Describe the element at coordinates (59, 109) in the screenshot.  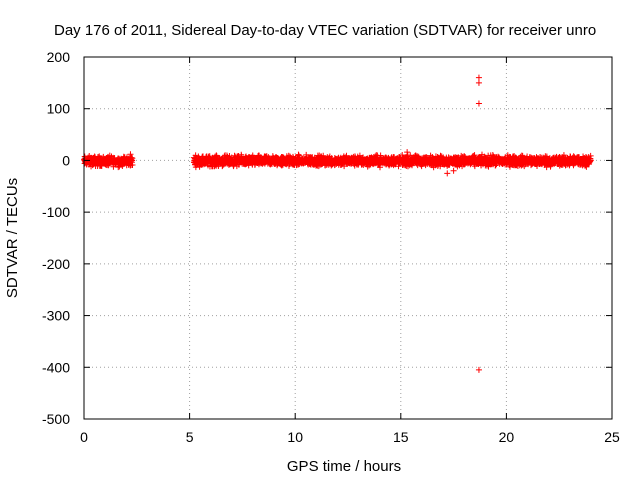
I see `y-tick-label: 100` at that location.